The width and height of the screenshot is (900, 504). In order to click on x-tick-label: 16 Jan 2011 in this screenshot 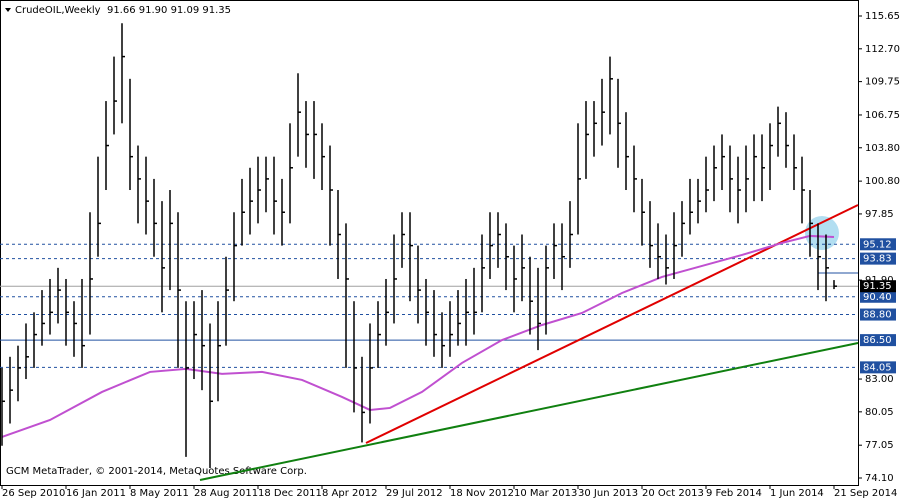, I will do `click(96, 493)`.